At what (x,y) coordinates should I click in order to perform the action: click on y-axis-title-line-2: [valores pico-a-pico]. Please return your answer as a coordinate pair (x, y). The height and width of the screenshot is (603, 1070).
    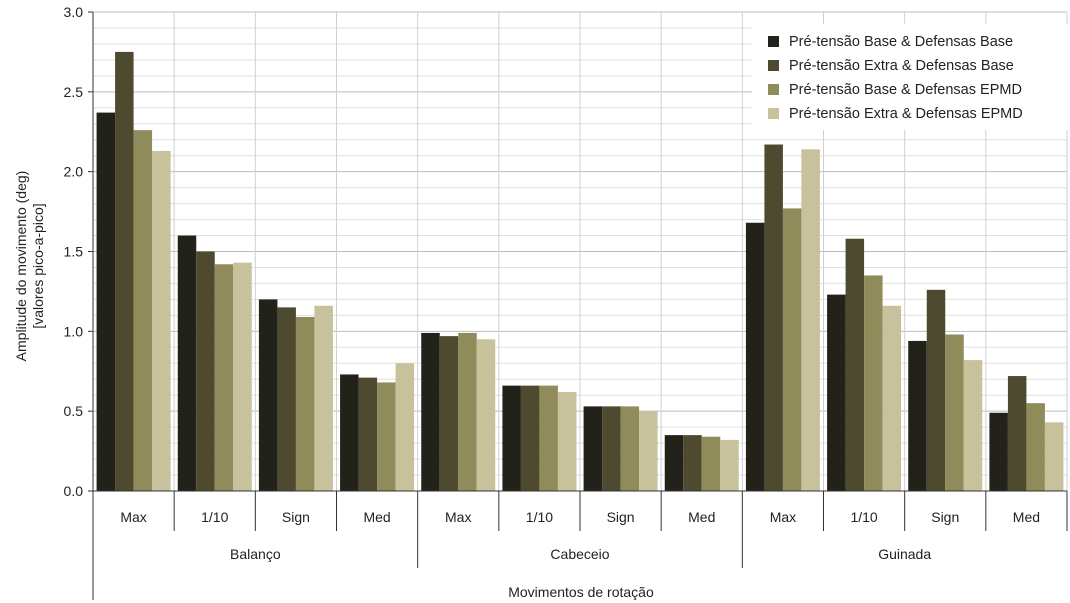
    Looking at the image, I should click on (38, 265).